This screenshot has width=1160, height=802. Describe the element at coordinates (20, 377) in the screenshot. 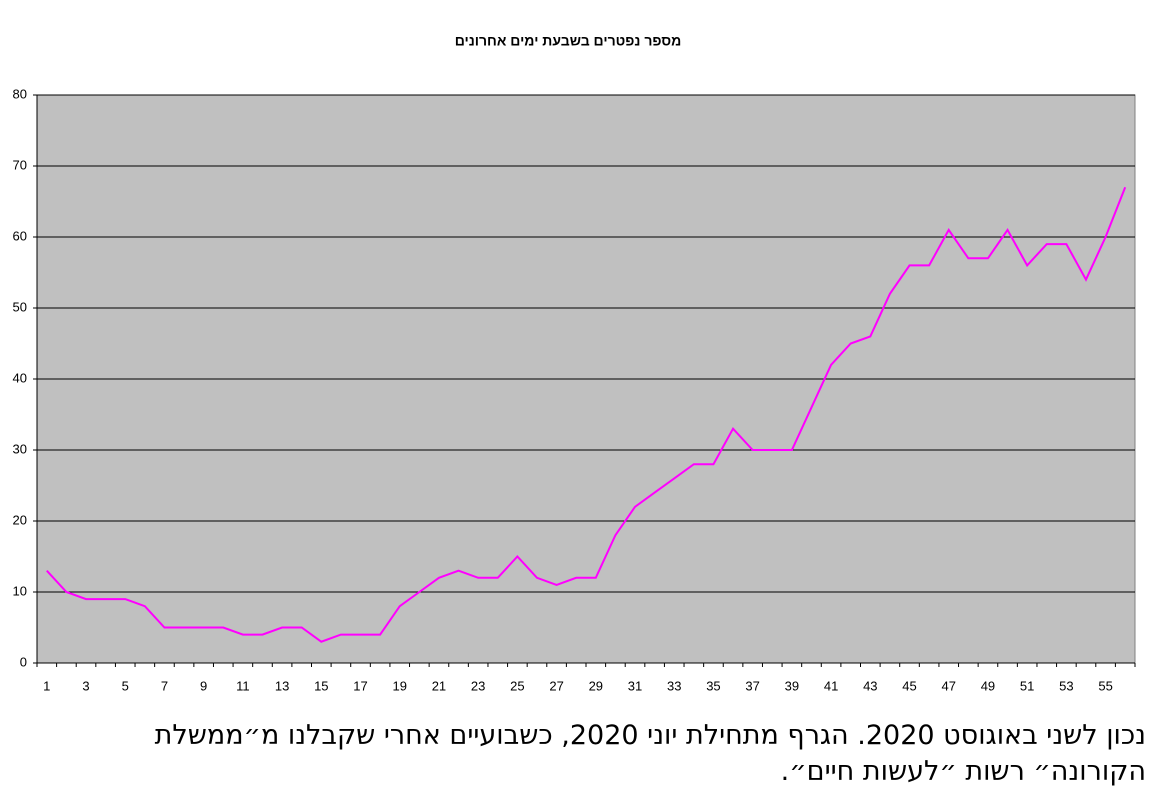

I see `y-tick-label: 40` at that location.